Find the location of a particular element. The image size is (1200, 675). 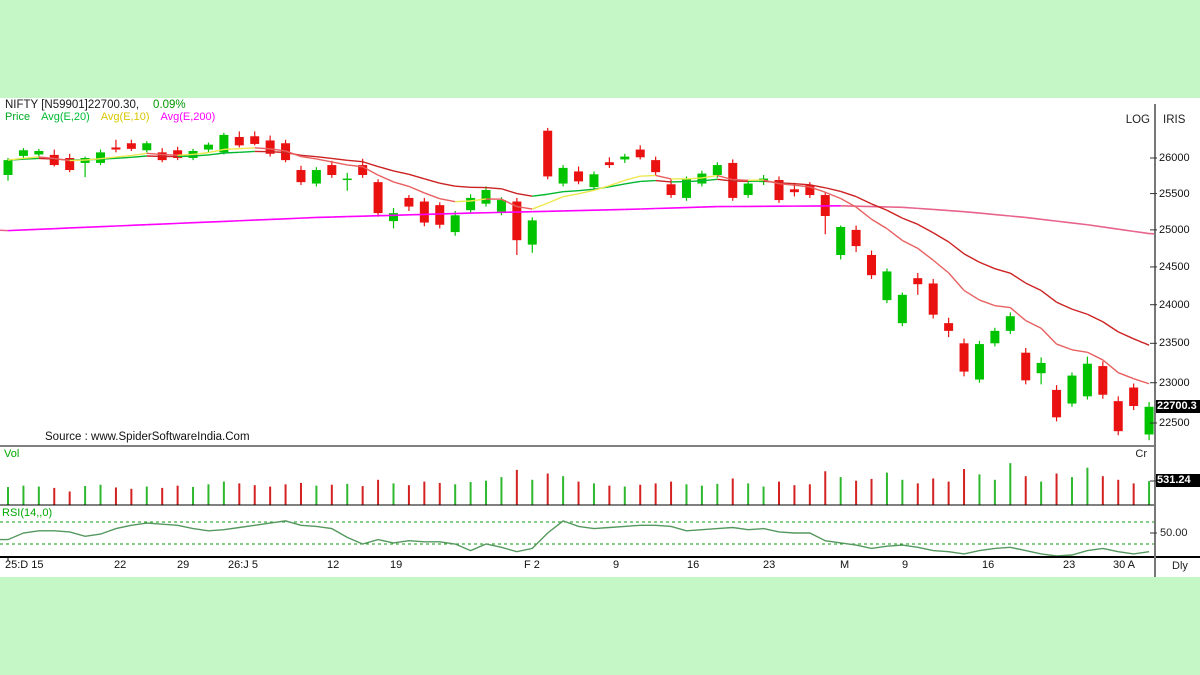

source-attribution: Source : www.SpiderSoftwareIndia.Com is located at coordinates (147, 437).